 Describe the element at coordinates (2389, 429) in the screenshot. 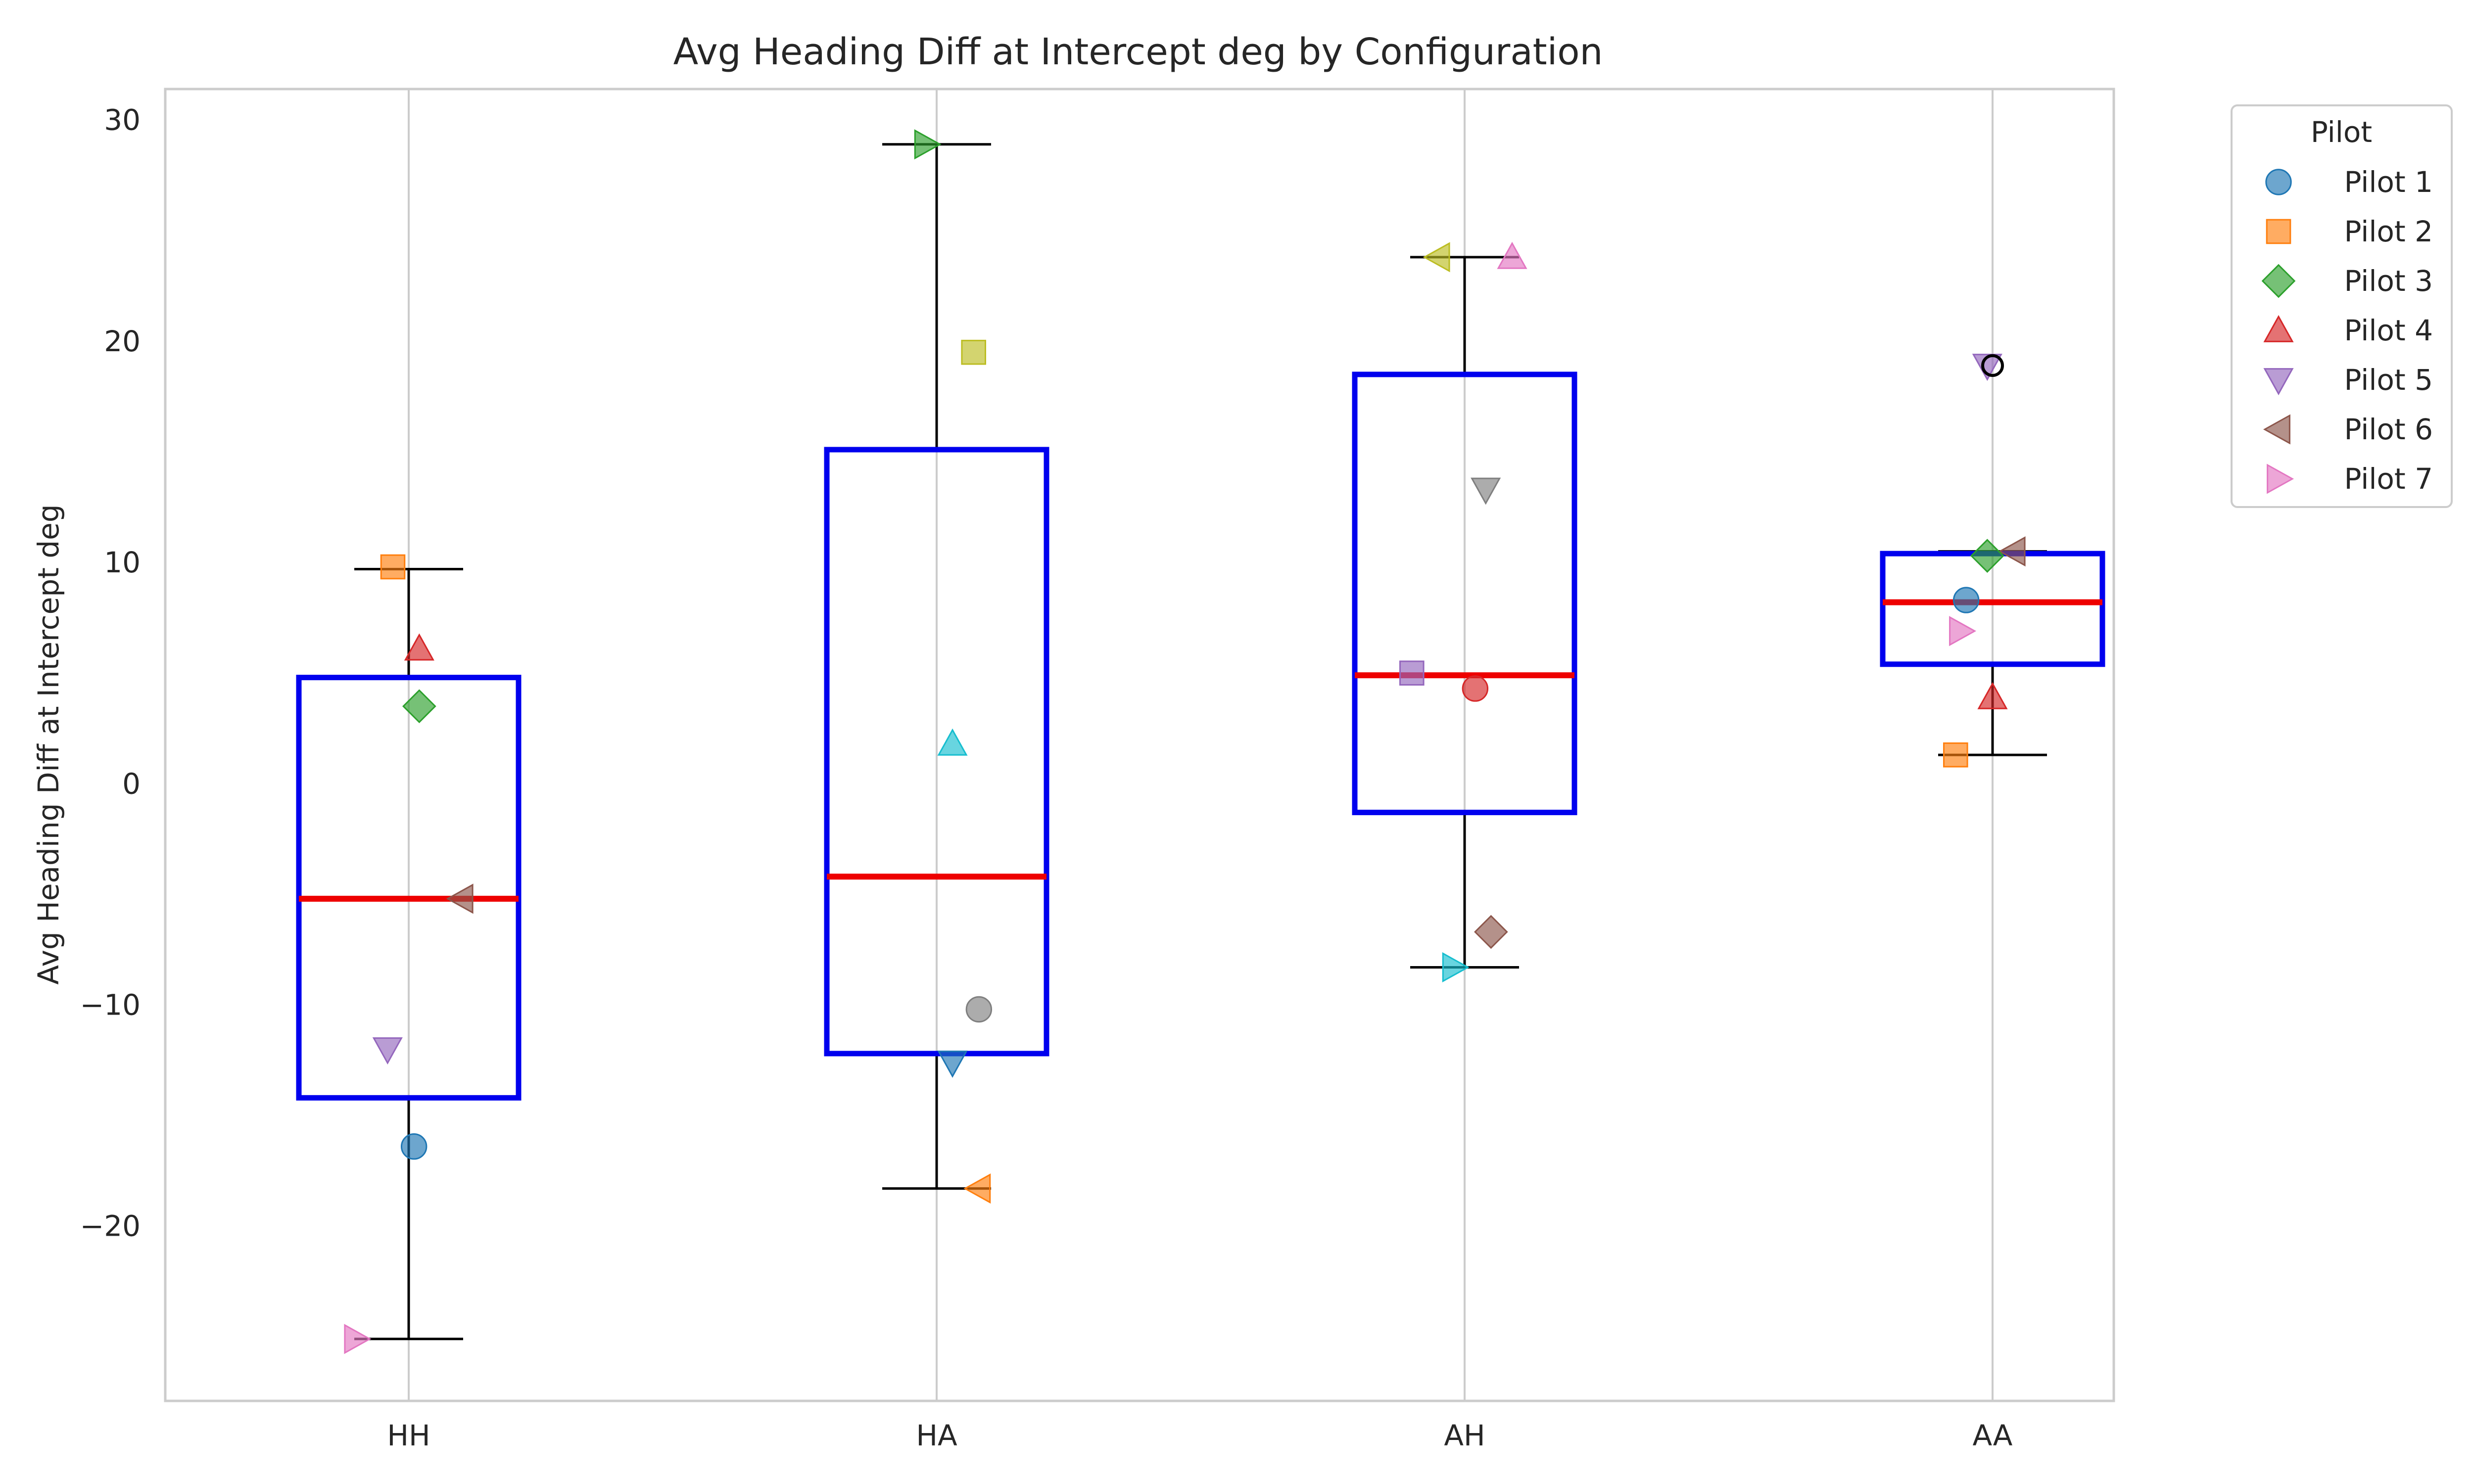

I see `legend-label: Pilot 6` at that location.